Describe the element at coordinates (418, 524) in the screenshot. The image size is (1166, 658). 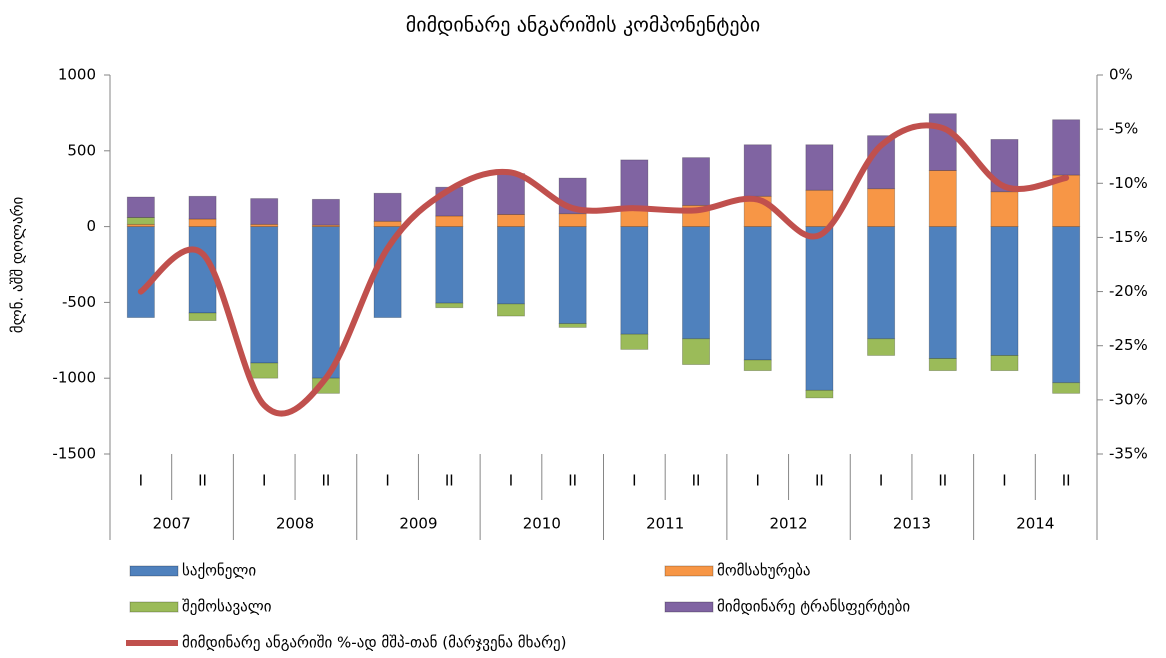
I see `x-group-label: 2009` at that location.